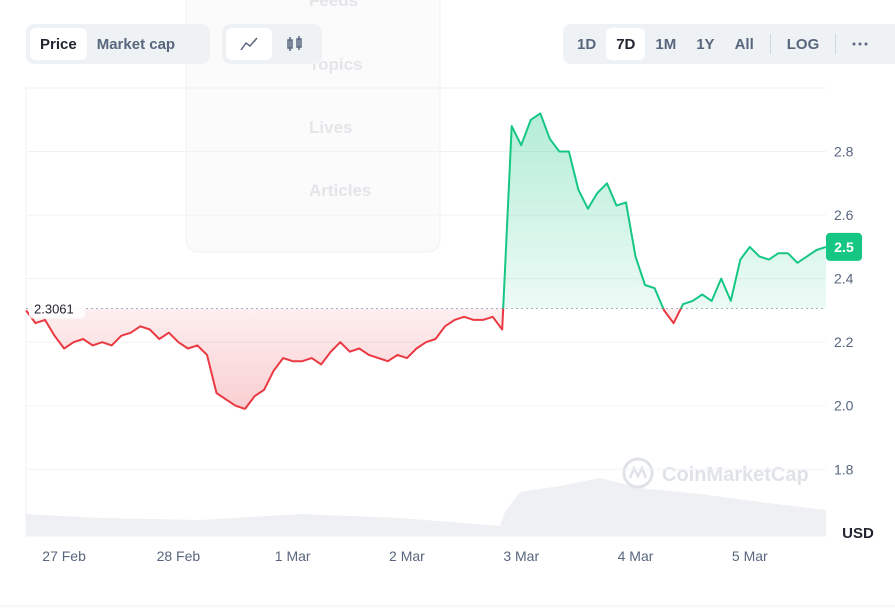 This screenshot has width=895, height=616. Describe the element at coordinates (844, 215) in the screenshot. I see `y-tick-label: 2.6` at that location.